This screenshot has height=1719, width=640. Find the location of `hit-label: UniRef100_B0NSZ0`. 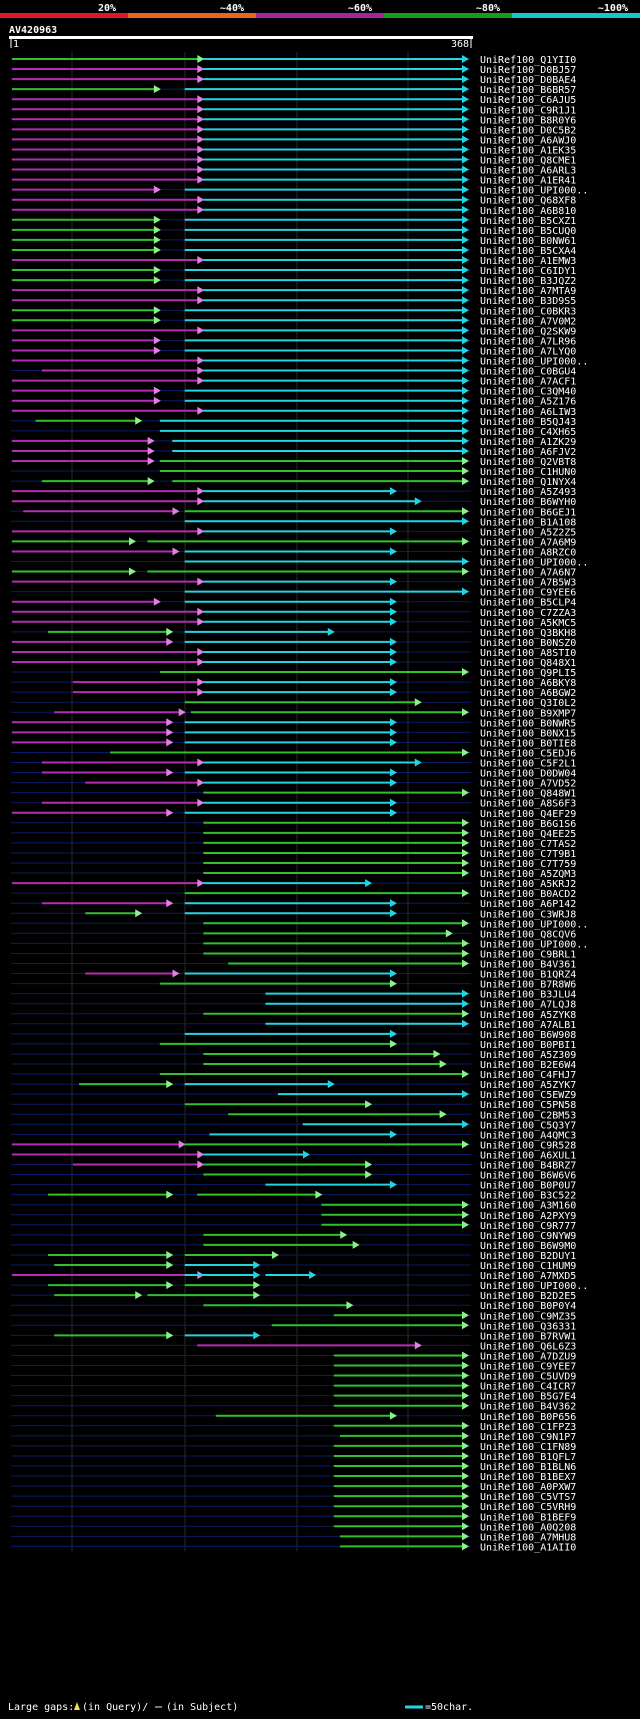

hit-label: UniRef100_B0NSZ0 is located at coordinates (528, 643).